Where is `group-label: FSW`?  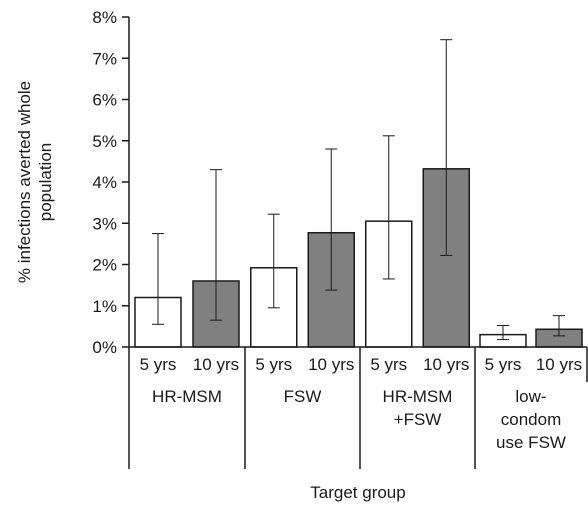
group-label: FSW is located at coordinates (303, 396).